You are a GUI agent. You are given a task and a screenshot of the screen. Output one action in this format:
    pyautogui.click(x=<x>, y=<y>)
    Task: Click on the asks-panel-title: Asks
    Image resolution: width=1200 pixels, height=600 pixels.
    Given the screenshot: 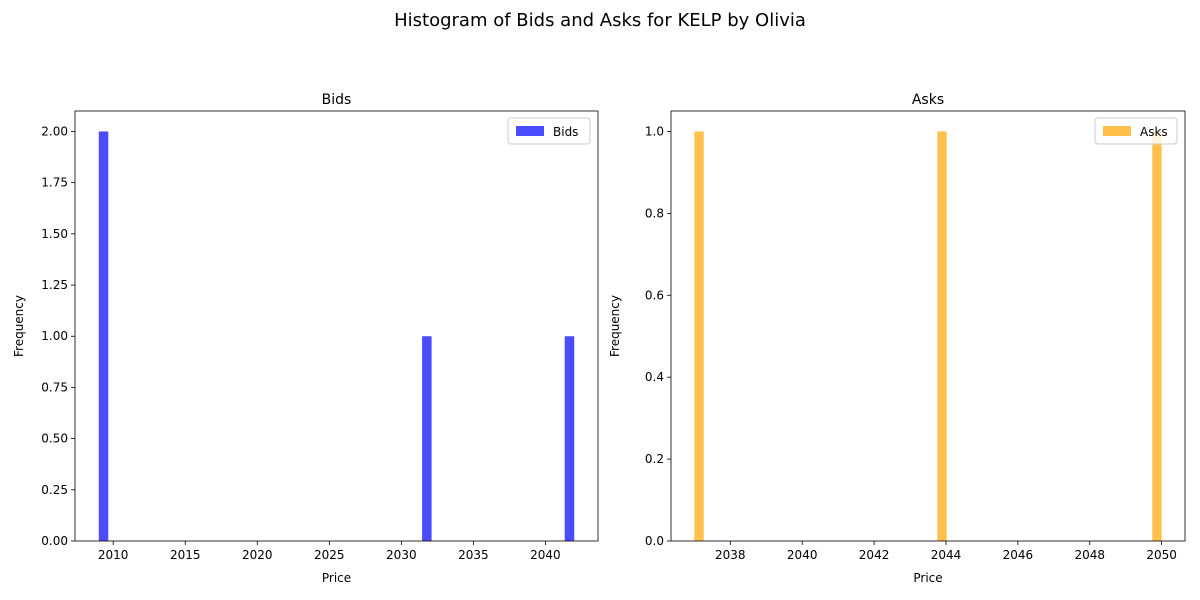 What is the action you would take?
    pyautogui.click(x=928, y=100)
    